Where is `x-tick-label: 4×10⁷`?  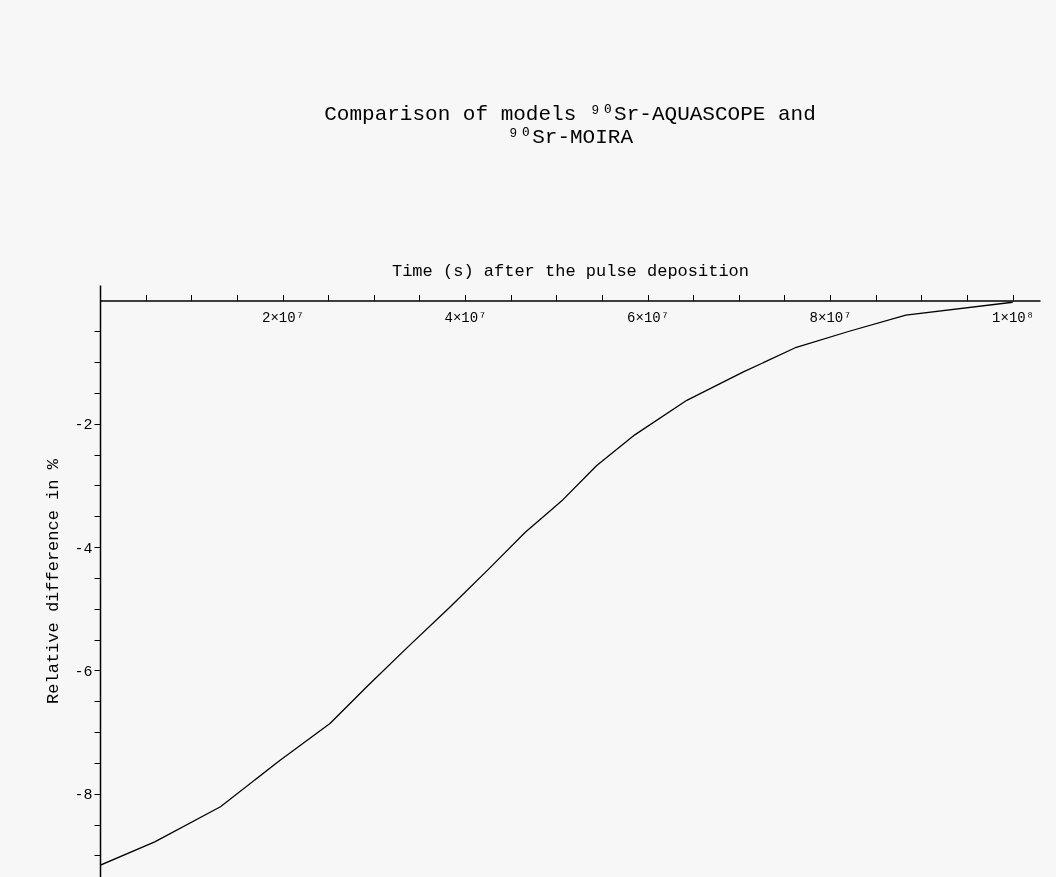
x-tick-label: 4×10⁷ is located at coordinates (465, 317).